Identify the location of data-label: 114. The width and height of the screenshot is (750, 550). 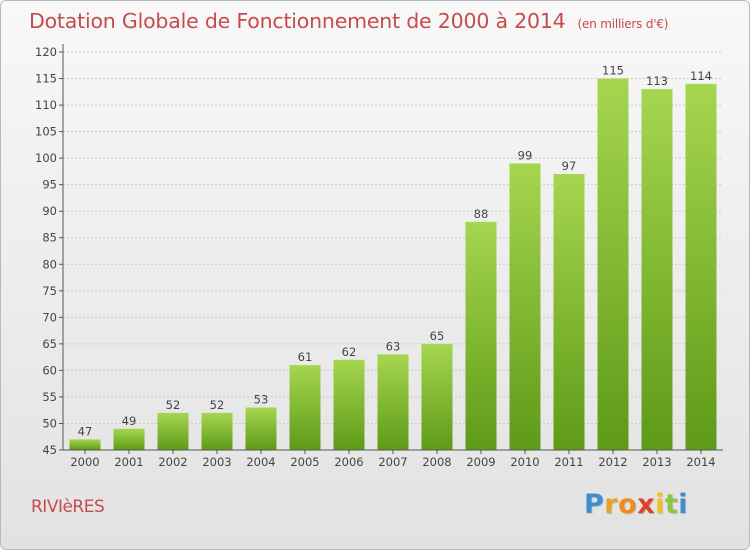
(701, 76).